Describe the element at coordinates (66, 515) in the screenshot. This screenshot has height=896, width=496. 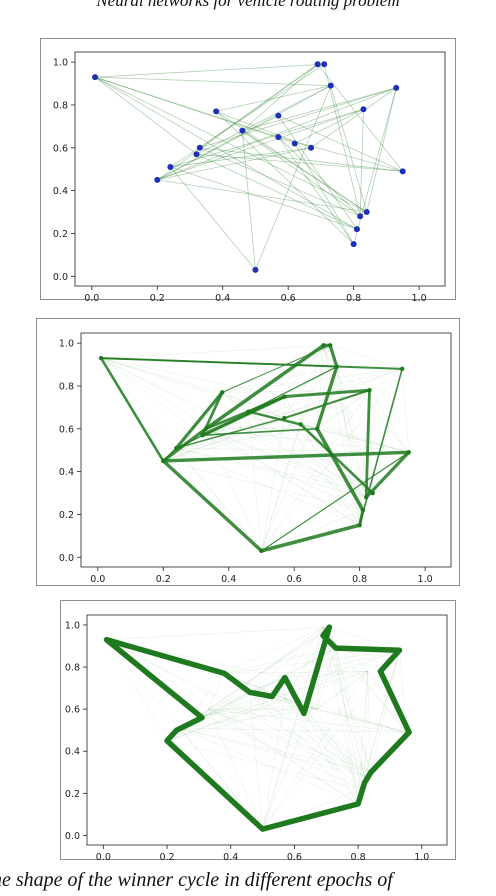
I see `chart-2-y-tick-label: 0.2` at that location.